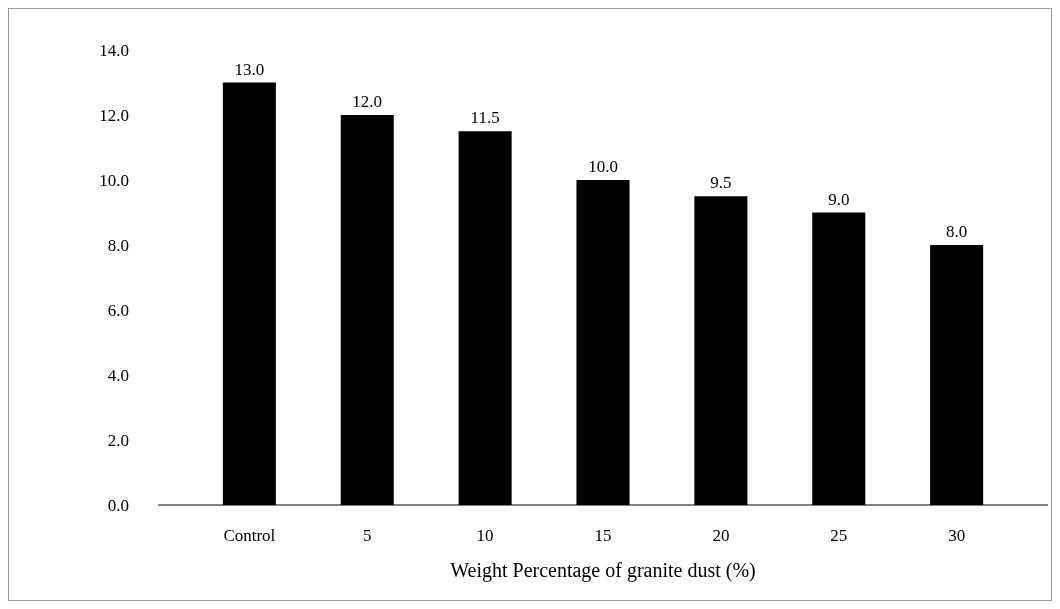 This screenshot has height=609, width=1060. What do you see at coordinates (957, 231) in the screenshot?
I see `data-label: 8.0` at bounding box center [957, 231].